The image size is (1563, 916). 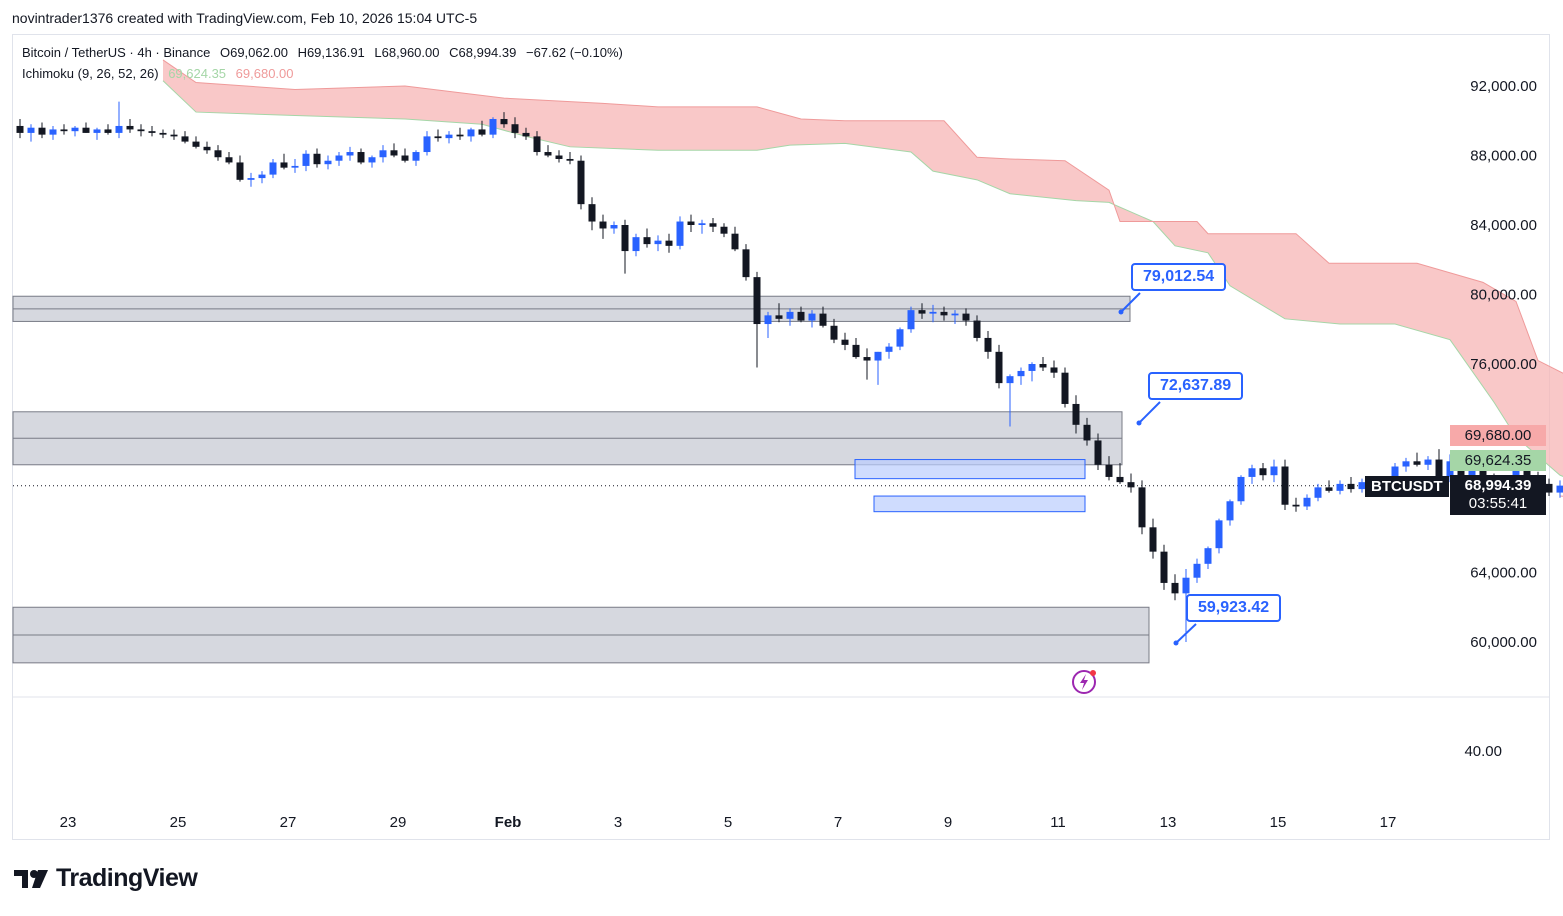 What do you see at coordinates (1483, 751) in the screenshot?
I see `volume-axis-tick-label: 40.00` at bounding box center [1483, 751].